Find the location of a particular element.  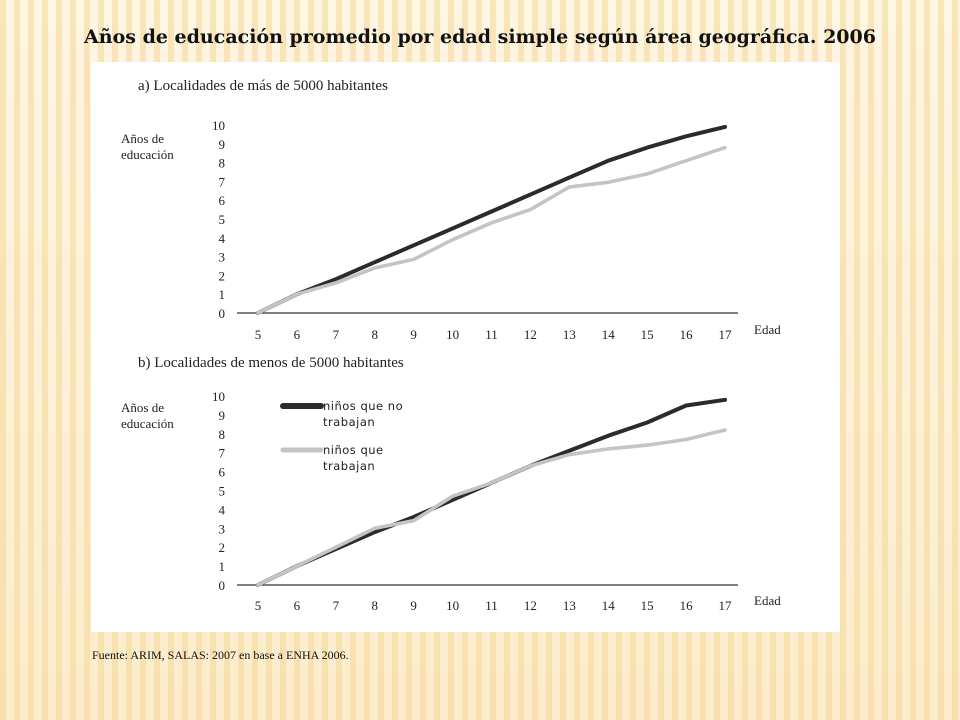

p1-x-tick-label: 11 is located at coordinates (491, 334).